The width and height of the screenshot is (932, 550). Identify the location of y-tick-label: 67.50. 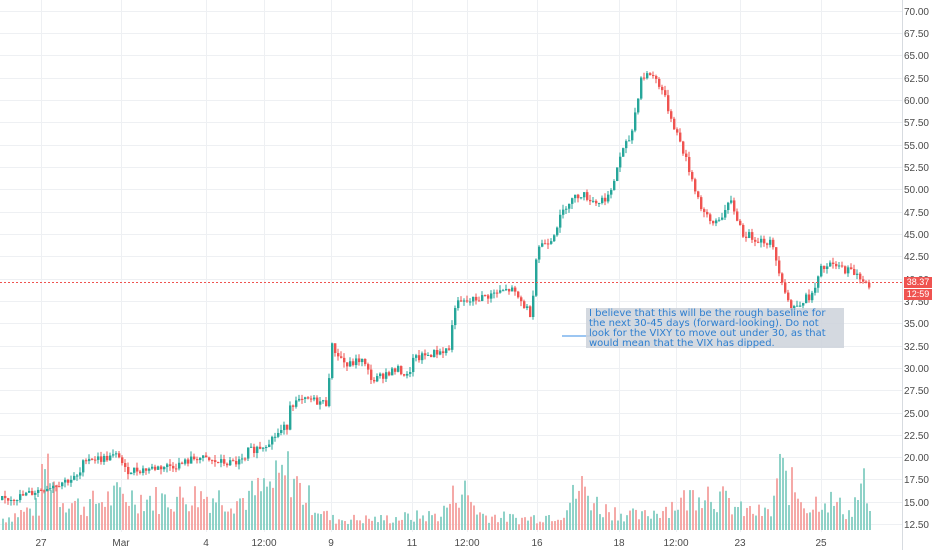
(916, 34).